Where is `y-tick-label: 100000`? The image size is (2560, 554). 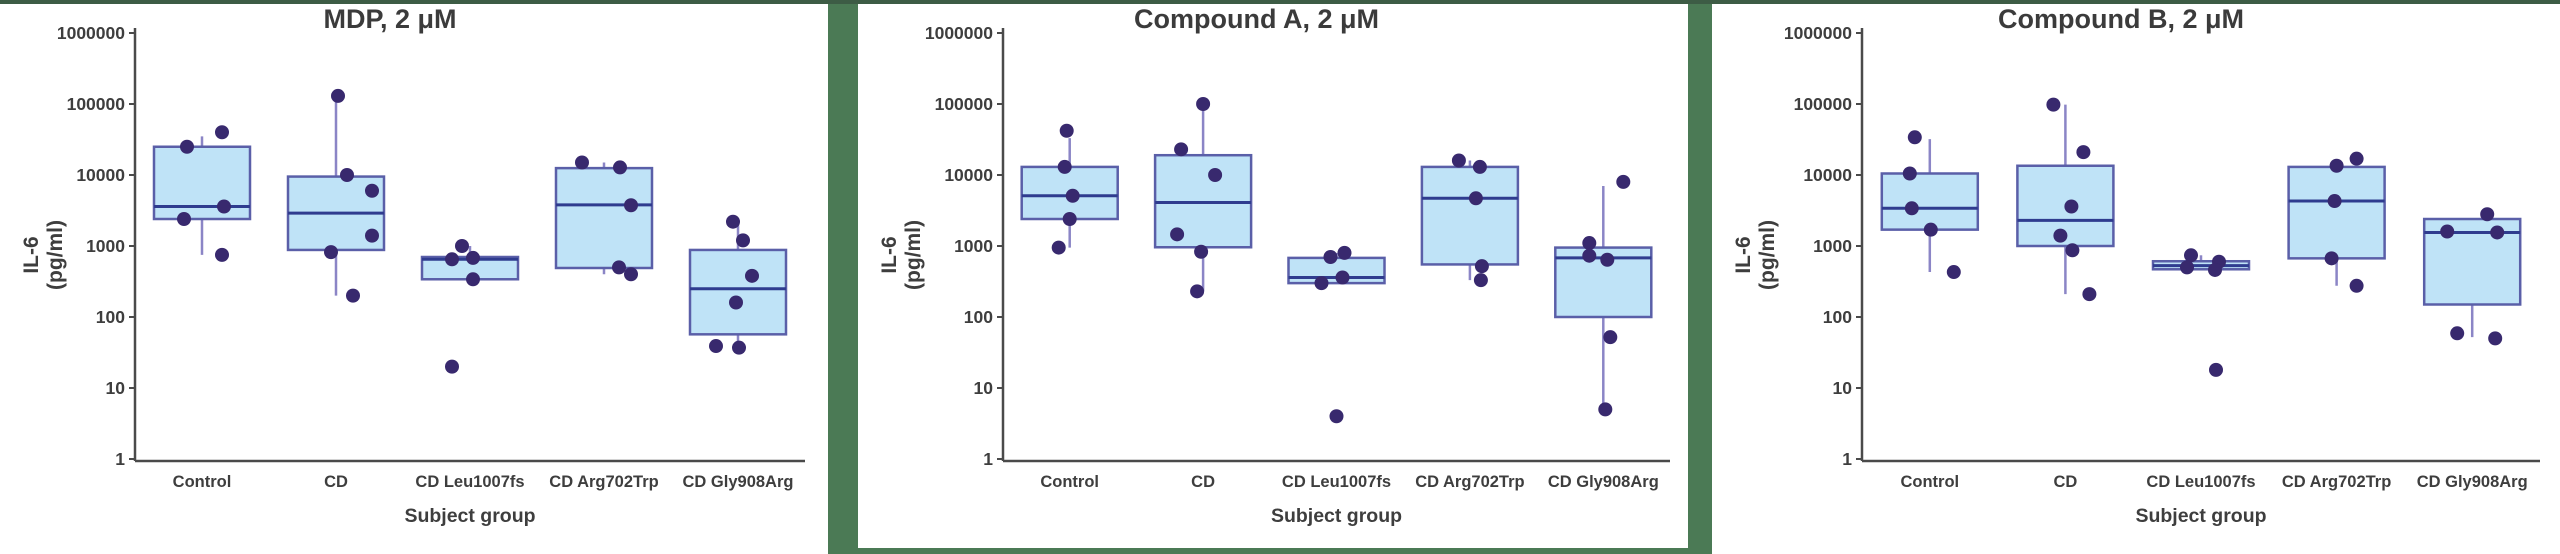
y-tick-label: 100000 is located at coordinates (96, 104).